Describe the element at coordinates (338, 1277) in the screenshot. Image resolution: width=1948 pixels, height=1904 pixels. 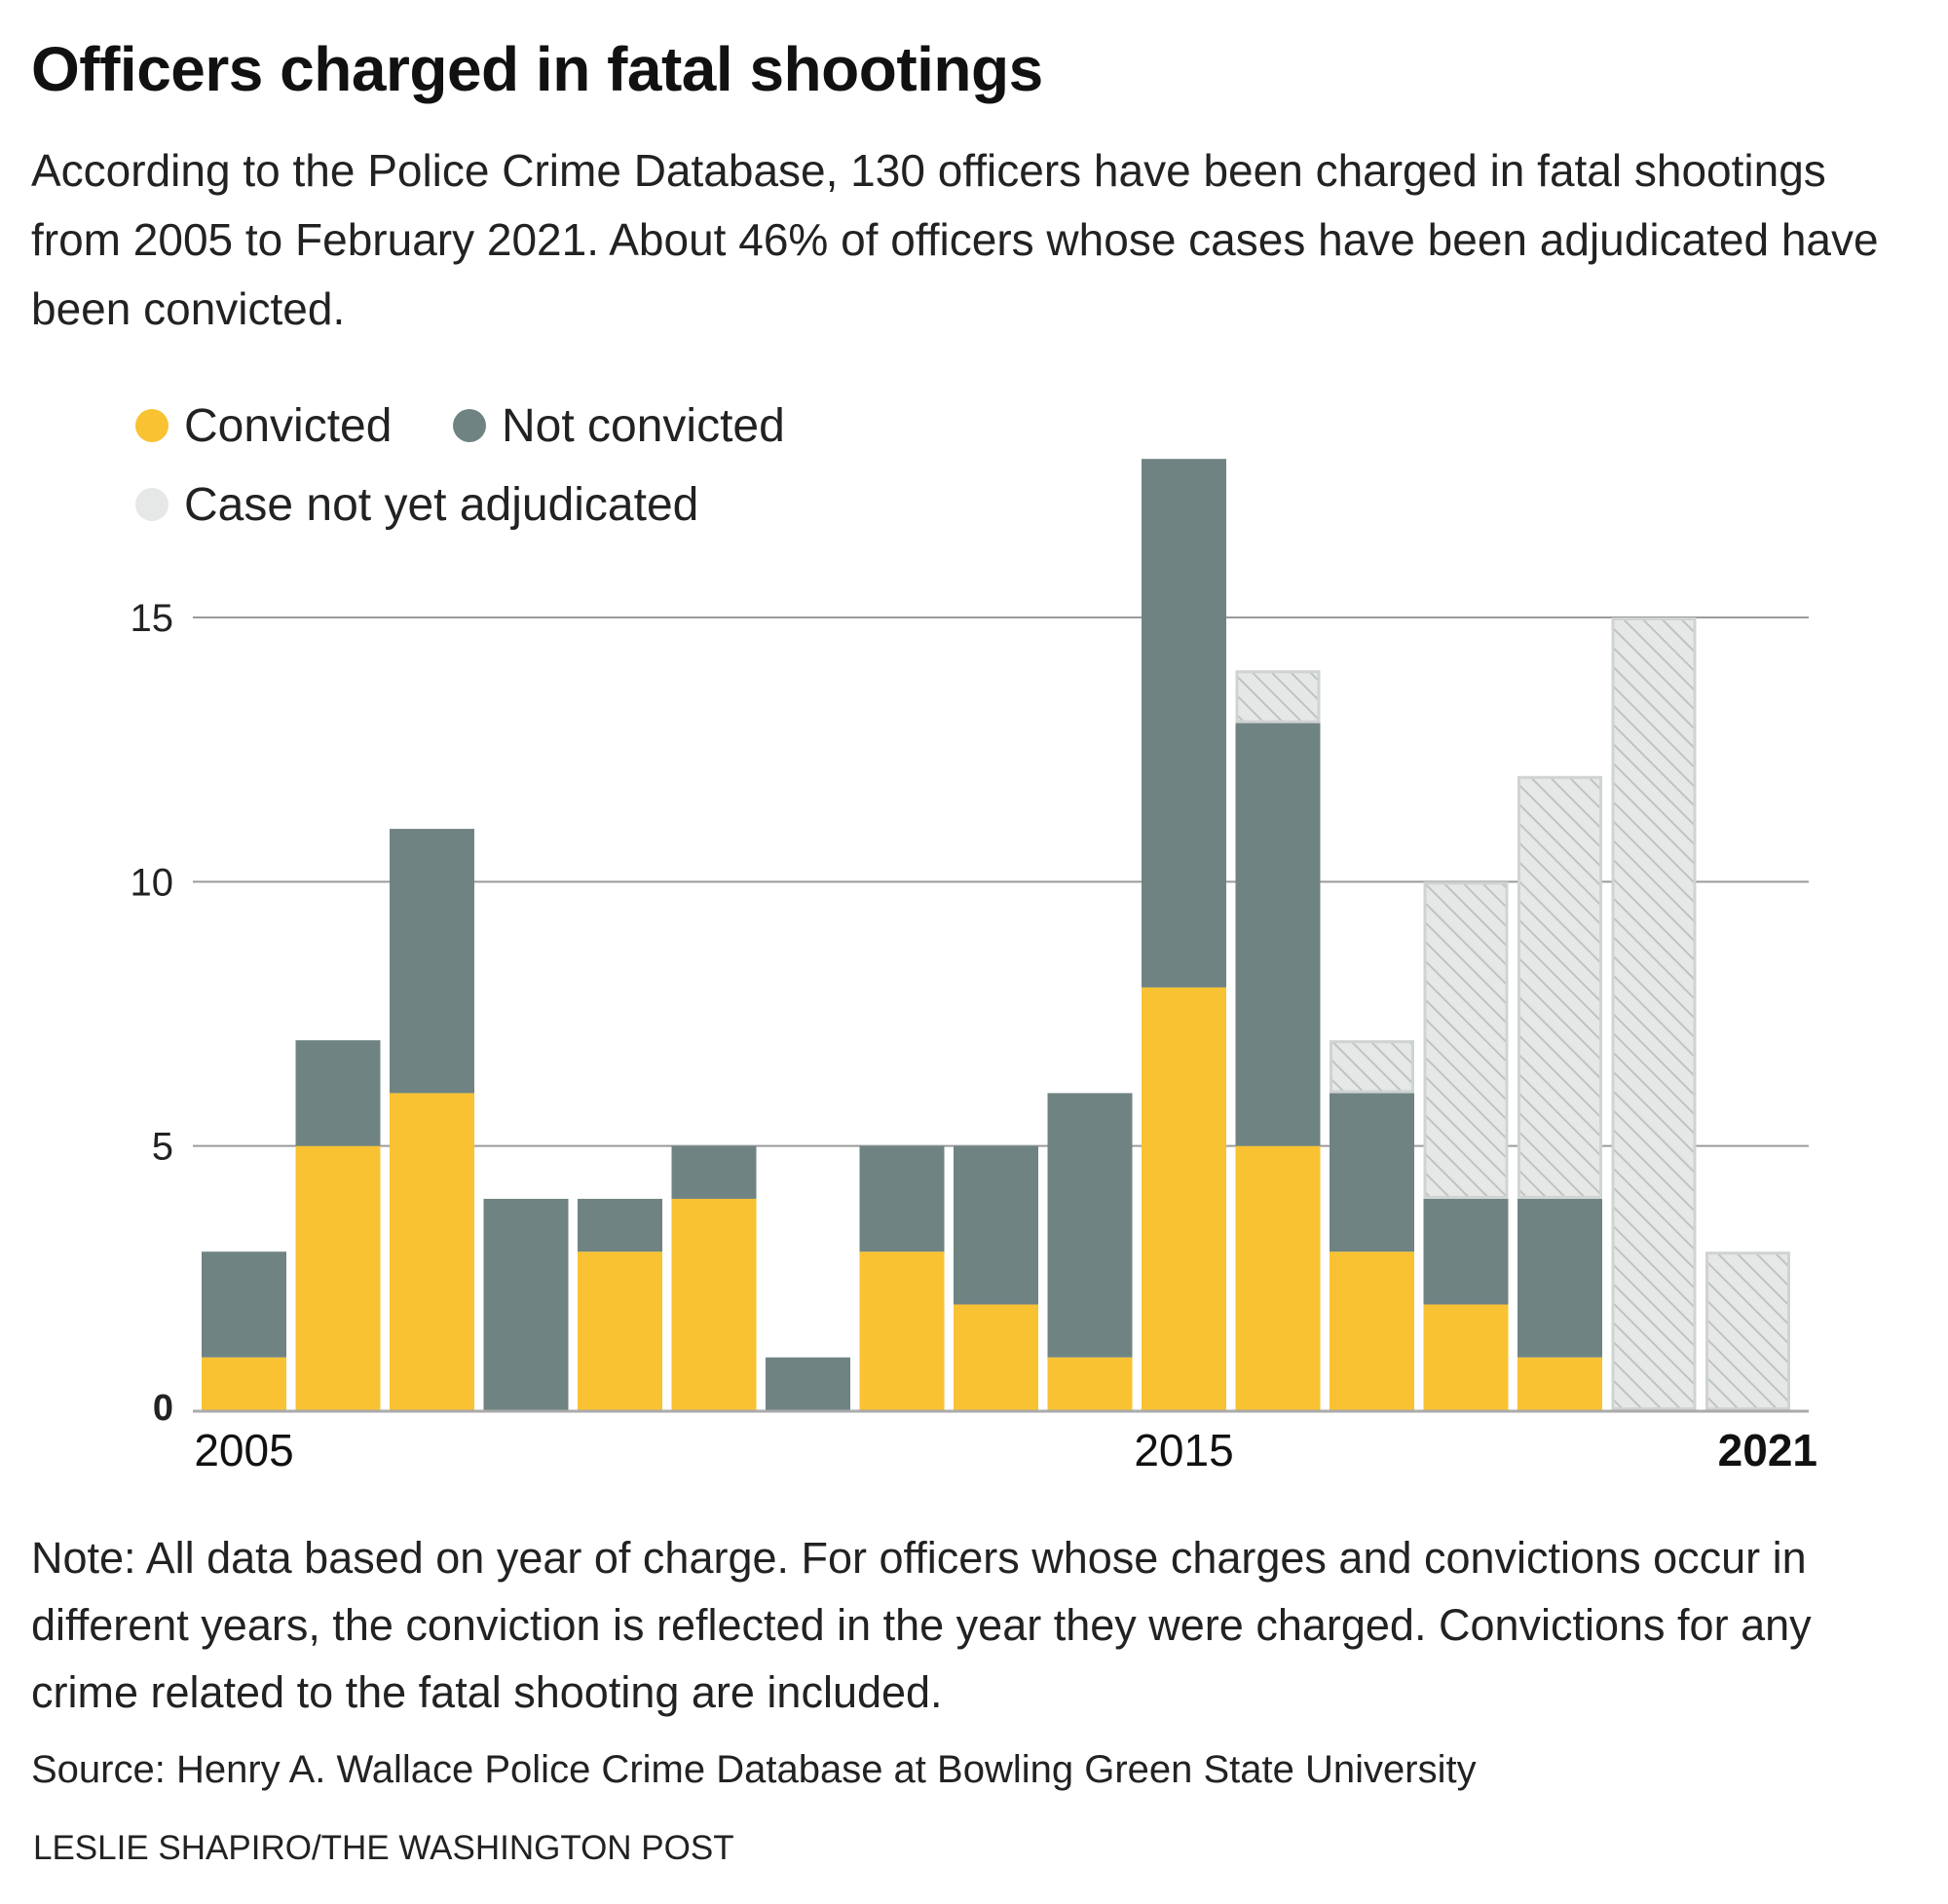
I see `bar-2006-convicted` at that location.